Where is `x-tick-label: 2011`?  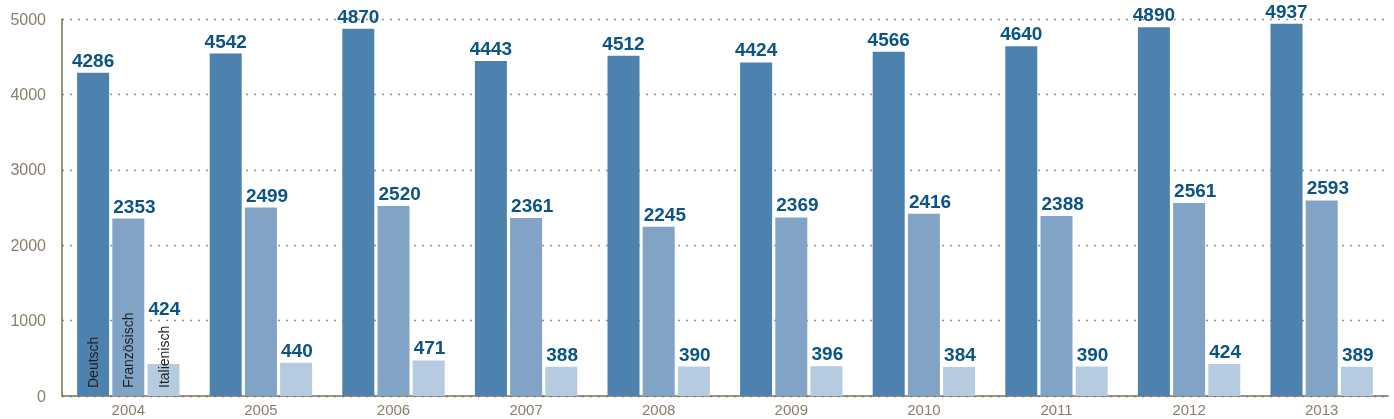
x-tick-label: 2011 is located at coordinates (1056, 409).